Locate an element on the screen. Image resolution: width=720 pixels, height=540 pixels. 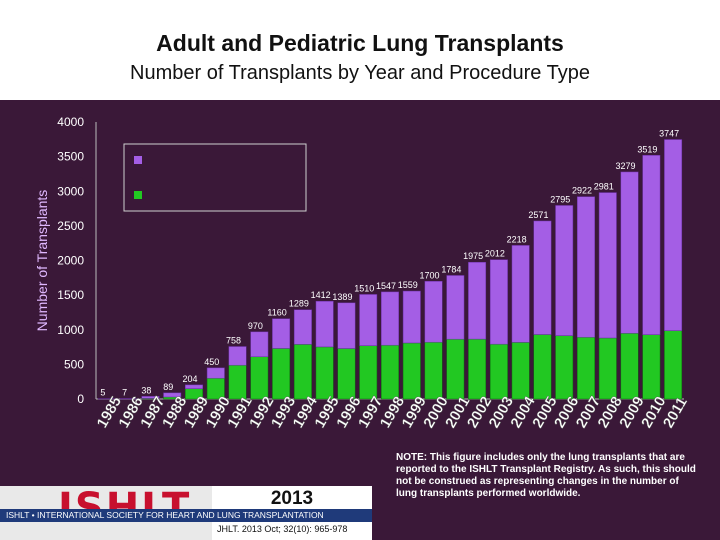
legend-swatch-green is located at coordinates (138, 195).